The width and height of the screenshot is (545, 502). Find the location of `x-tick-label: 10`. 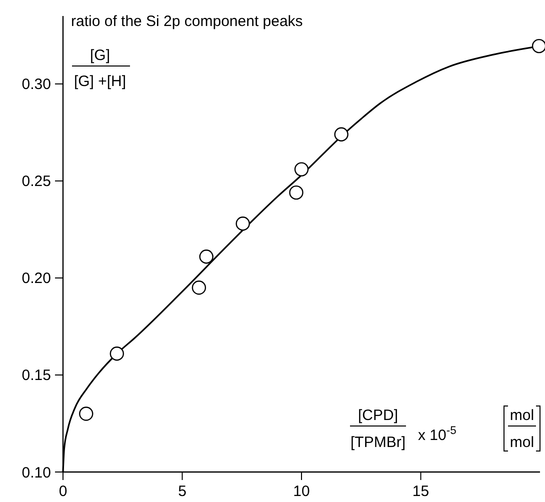

x-tick-label: 10 is located at coordinates (301, 491).